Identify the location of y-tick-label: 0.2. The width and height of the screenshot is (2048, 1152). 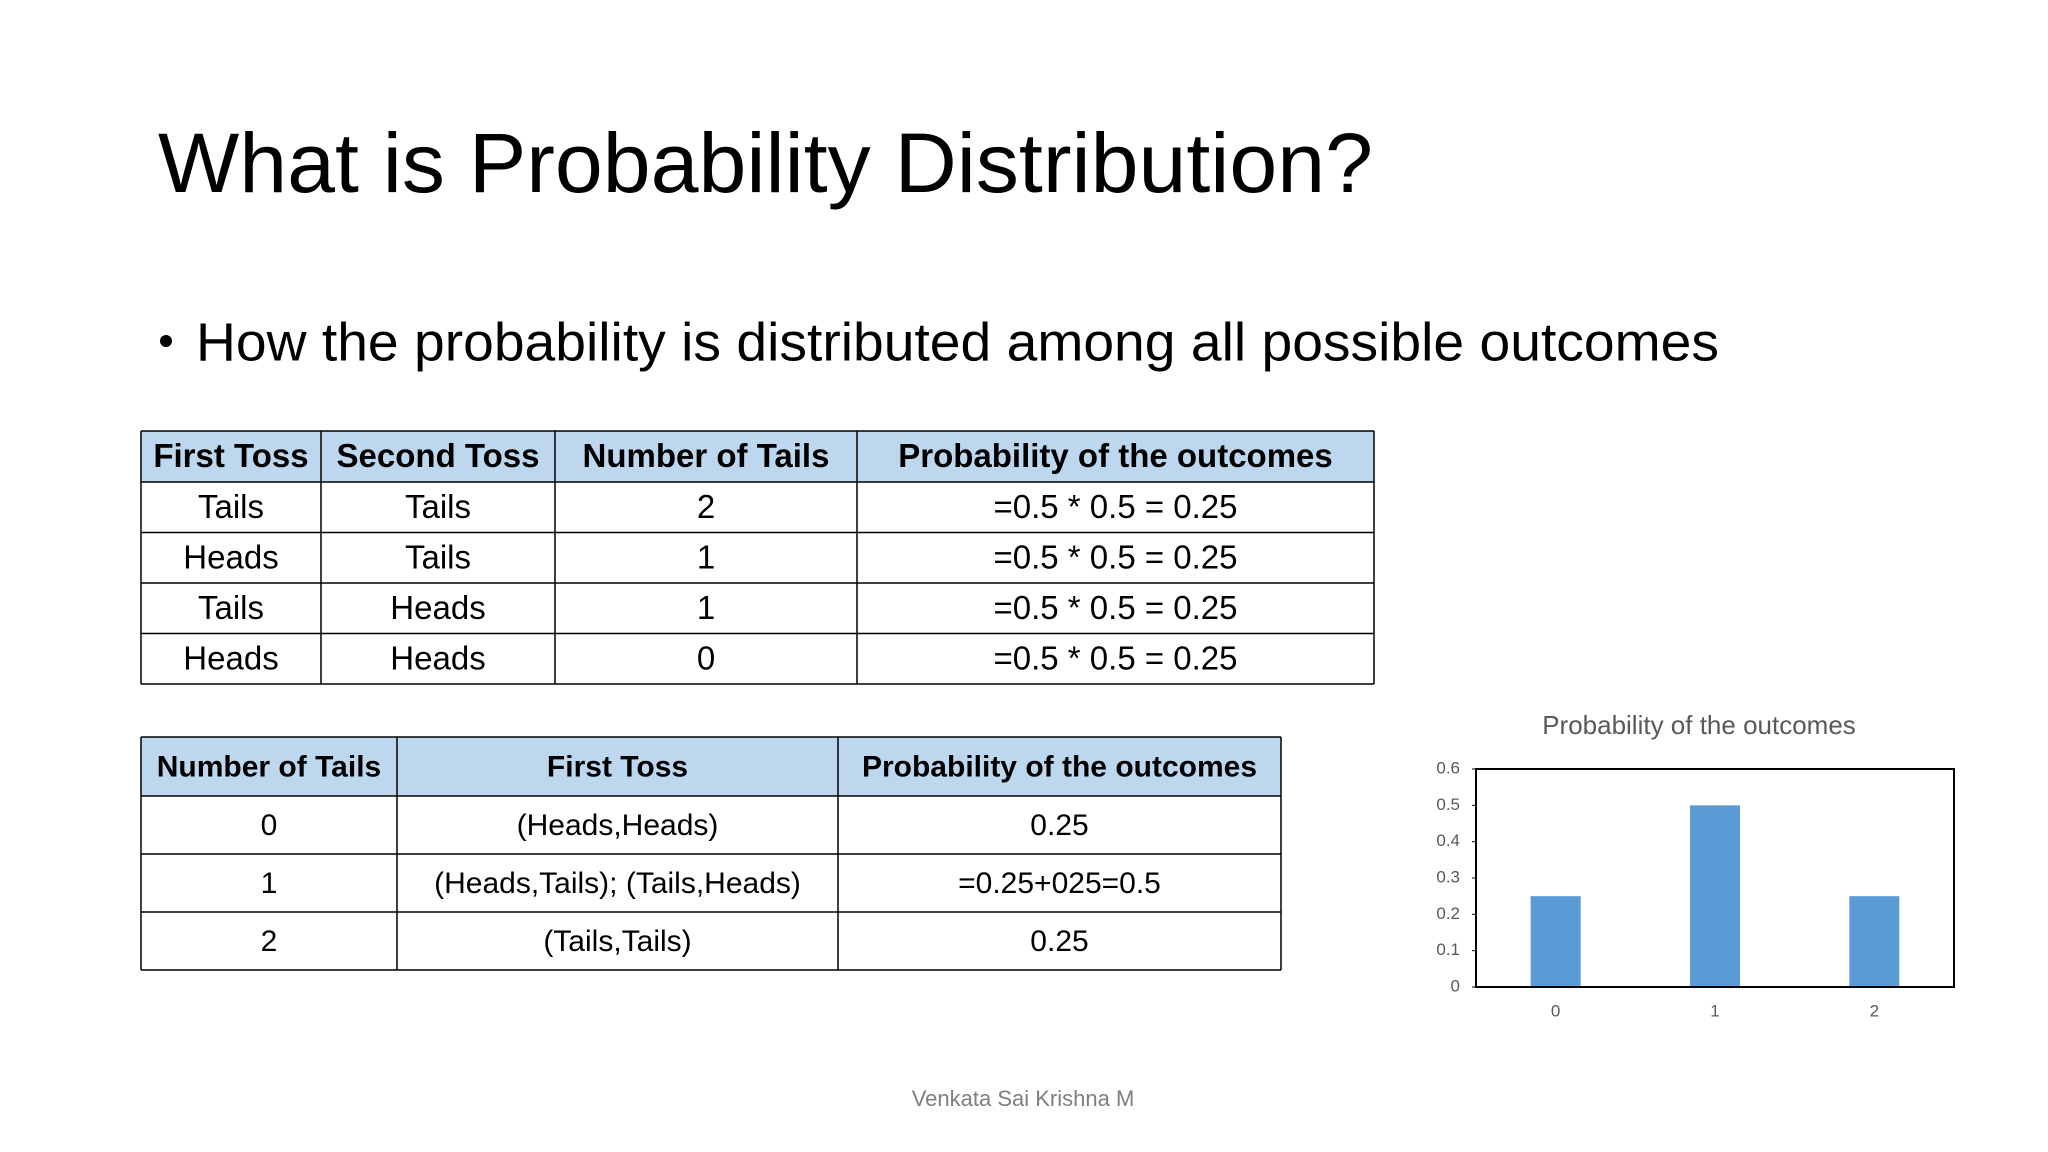
(1448, 913).